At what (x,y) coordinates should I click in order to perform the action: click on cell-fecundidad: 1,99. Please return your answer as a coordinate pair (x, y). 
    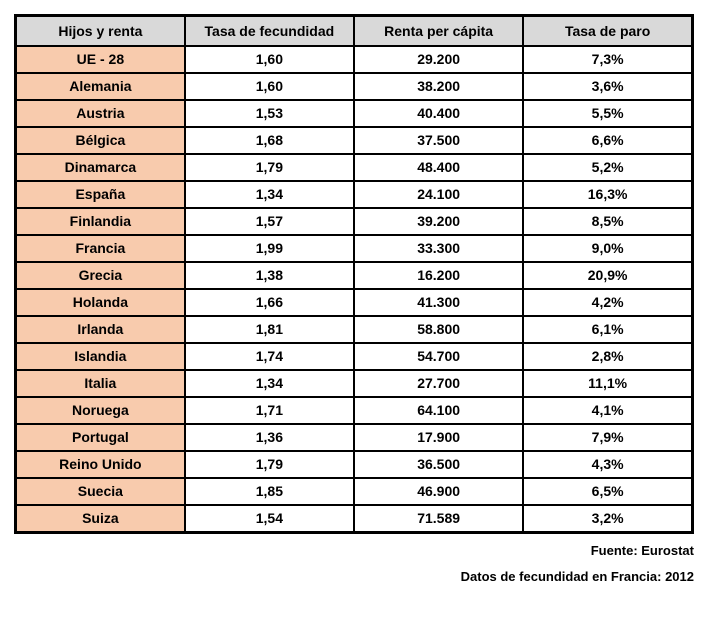
    Looking at the image, I should click on (269, 248).